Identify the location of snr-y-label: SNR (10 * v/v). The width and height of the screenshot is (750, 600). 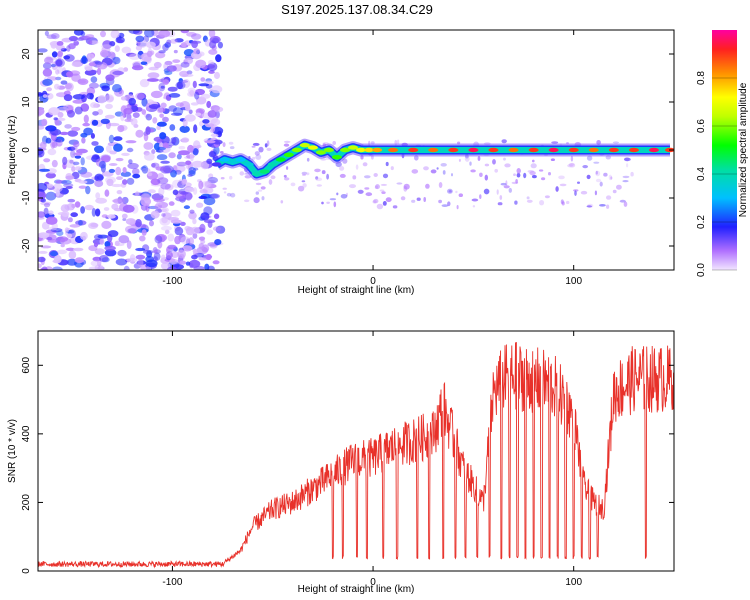
(12, 451).